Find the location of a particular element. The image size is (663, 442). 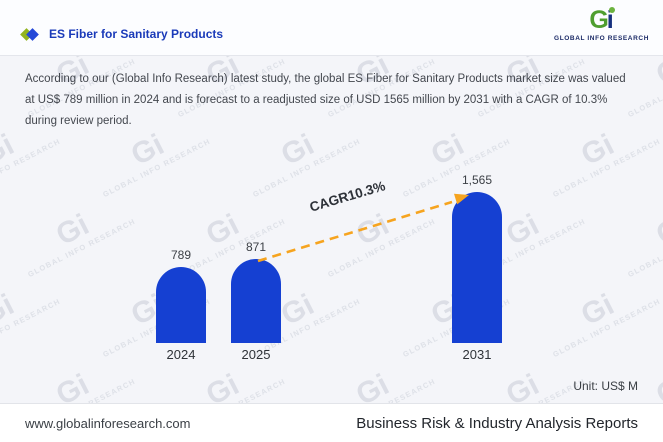

bar-group-2031: 1,565 2031 is located at coordinates (477, 267).